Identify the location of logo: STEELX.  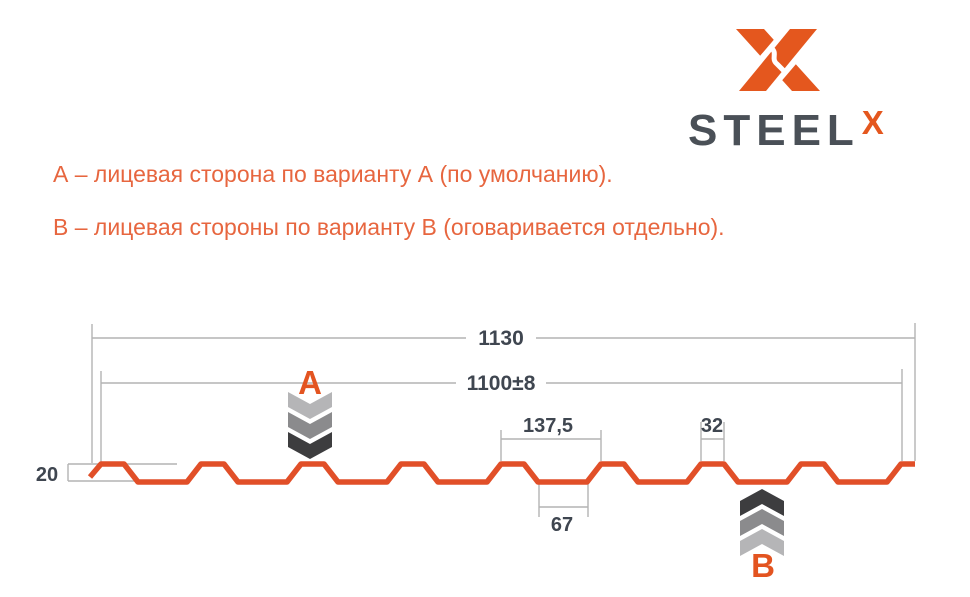
(806, 91).